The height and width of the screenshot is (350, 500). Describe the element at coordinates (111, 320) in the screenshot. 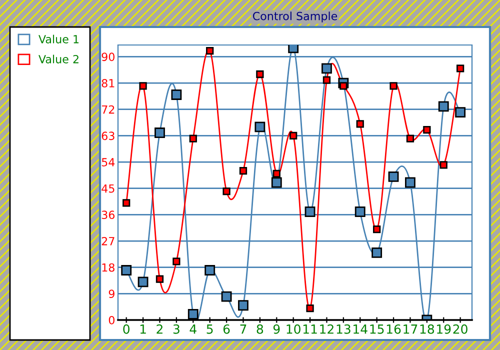

I see `y-tick-label: 0` at that location.